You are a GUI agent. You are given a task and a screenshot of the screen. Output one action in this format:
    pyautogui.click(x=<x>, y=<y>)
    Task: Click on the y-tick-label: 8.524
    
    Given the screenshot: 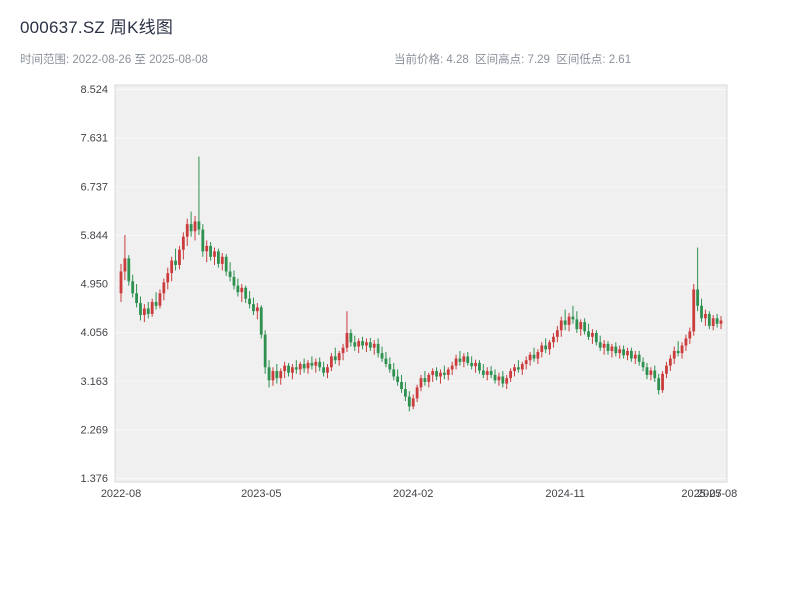 What is the action you would take?
    pyautogui.click(x=94, y=90)
    